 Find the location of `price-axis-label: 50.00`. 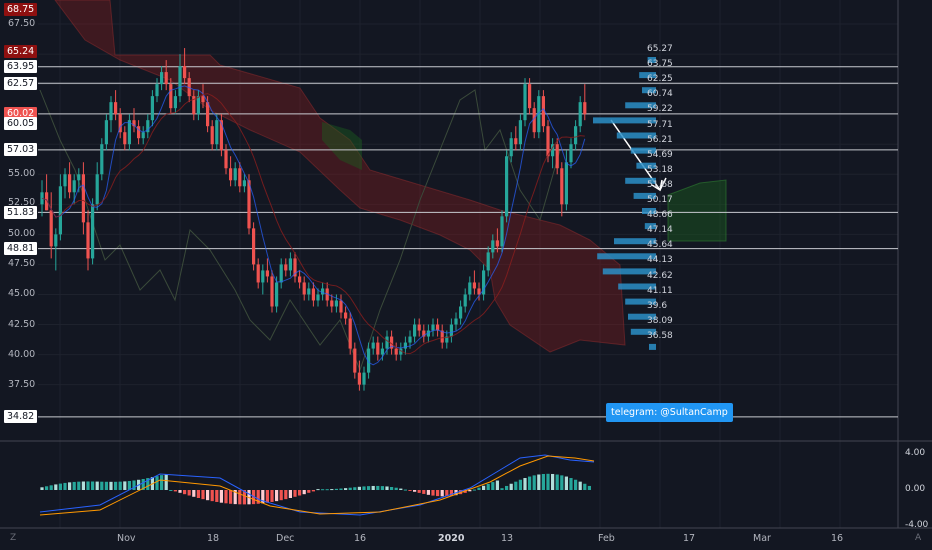

price-axis-label: 50.00 is located at coordinates (22, 234).